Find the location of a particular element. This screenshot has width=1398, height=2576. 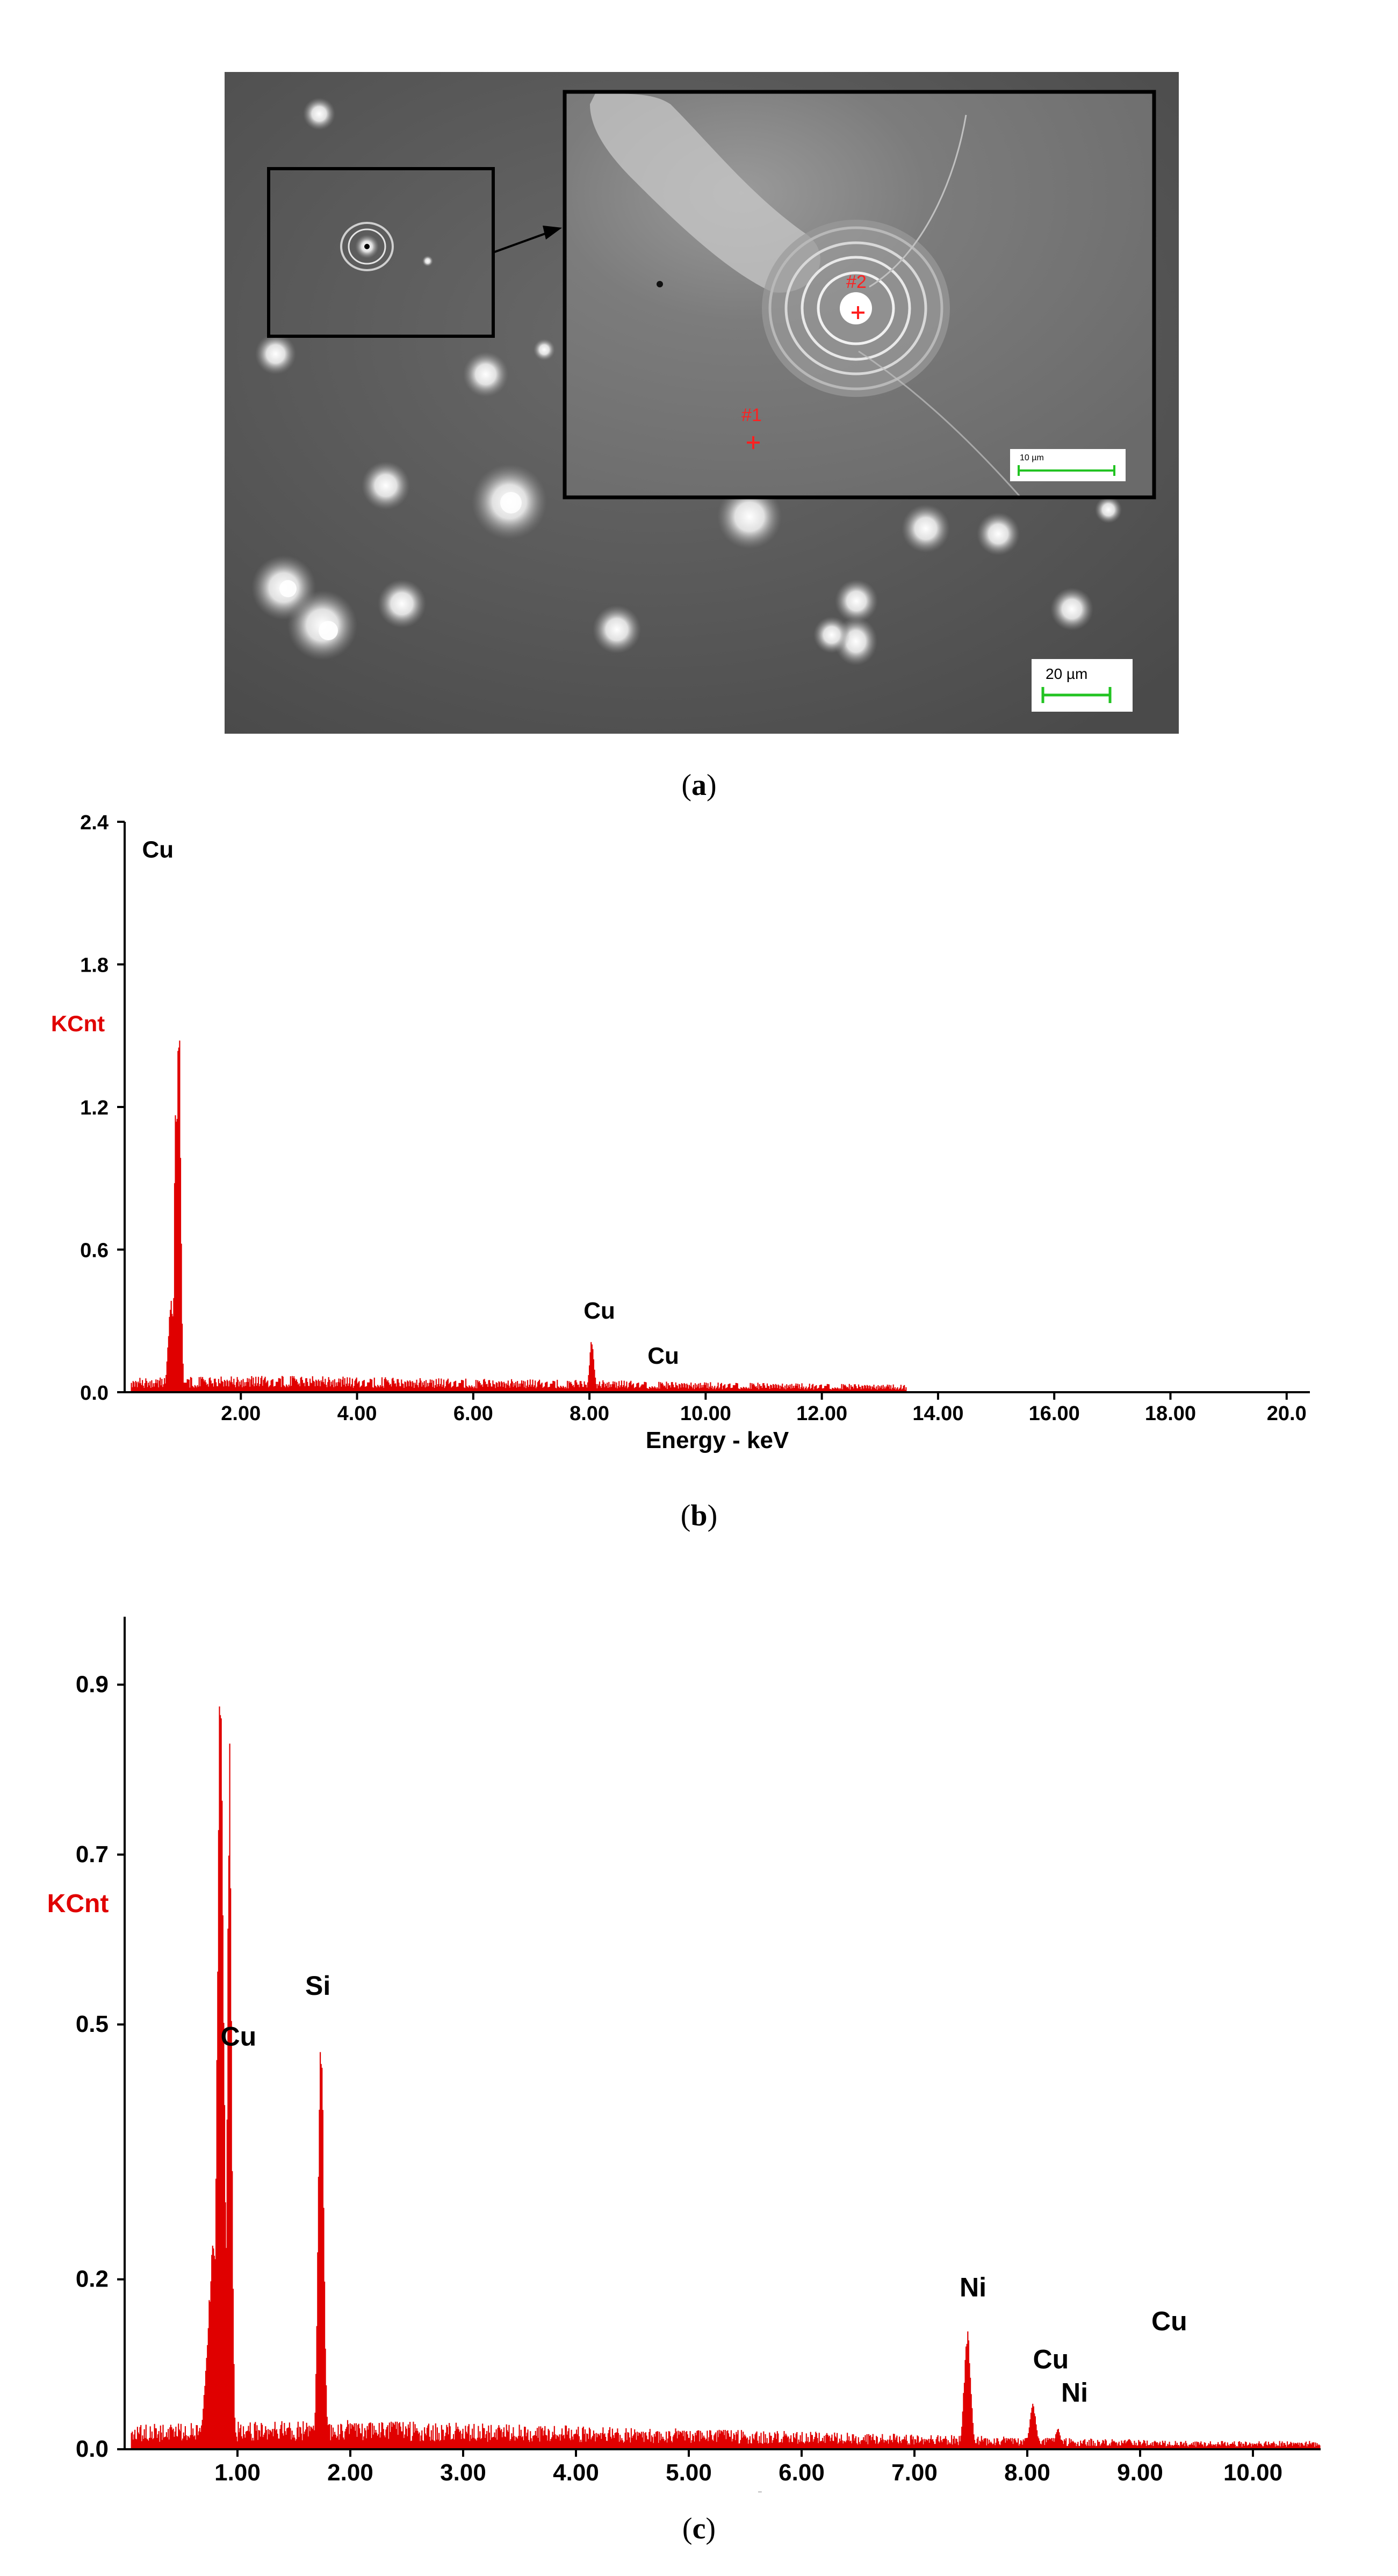

spectrum-trace is located at coordinates (519, 1216).